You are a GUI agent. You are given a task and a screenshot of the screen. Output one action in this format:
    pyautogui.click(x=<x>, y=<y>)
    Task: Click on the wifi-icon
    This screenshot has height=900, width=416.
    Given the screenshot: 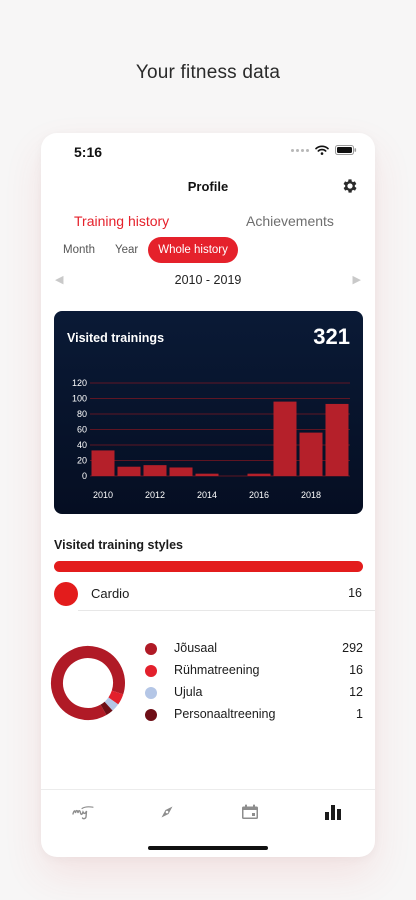 What is the action you would take?
    pyautogui.click(x=322, y=150)
    